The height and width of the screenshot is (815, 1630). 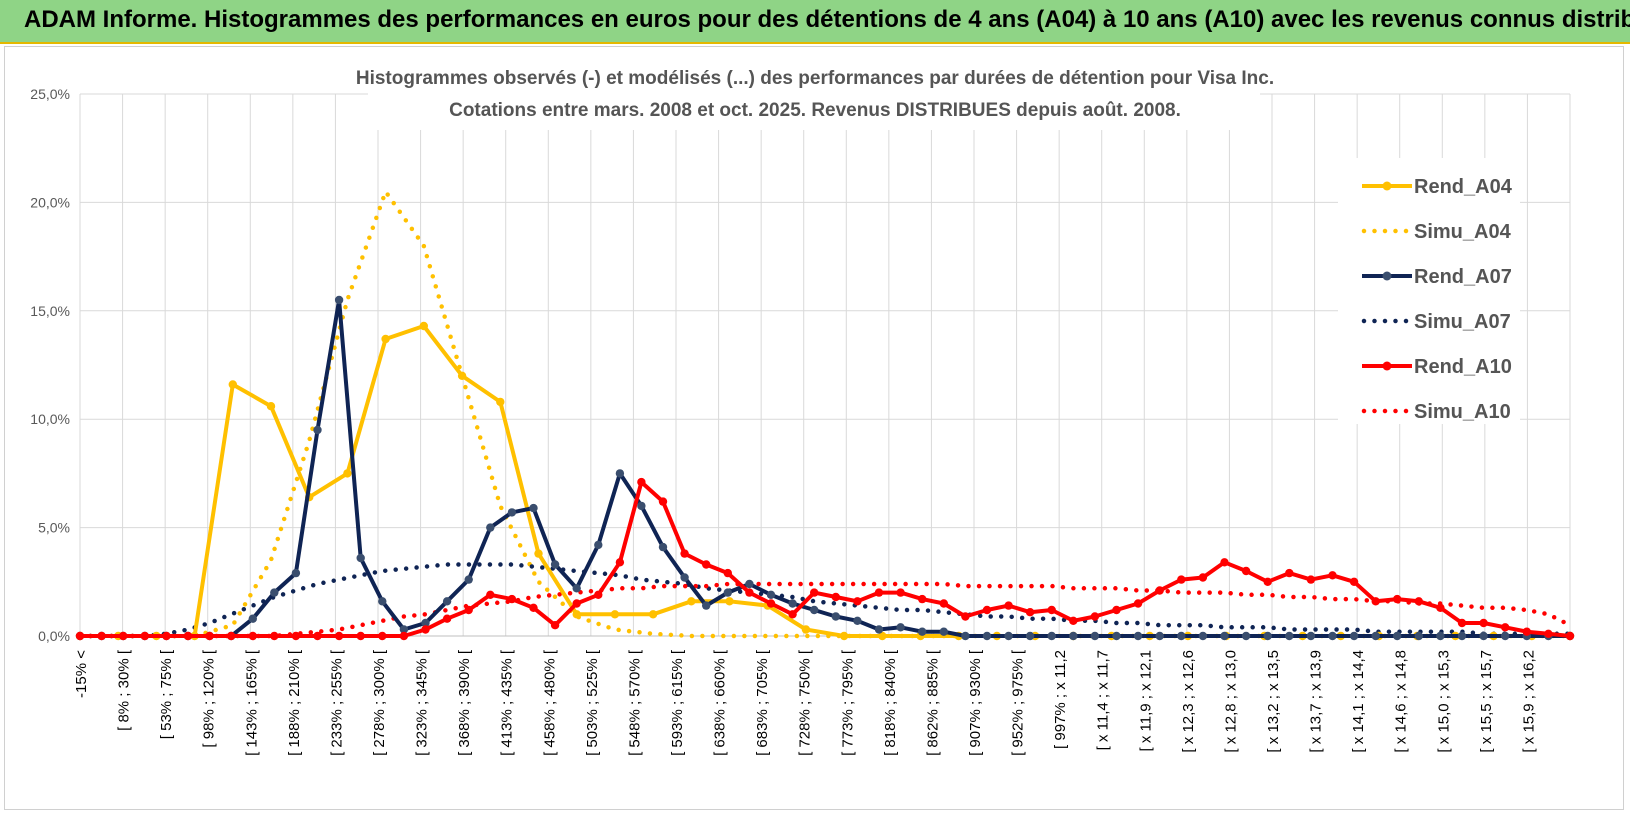 I want to click on x-tick-label: [ 862% ; 885% [, so click(x=932, y=702).